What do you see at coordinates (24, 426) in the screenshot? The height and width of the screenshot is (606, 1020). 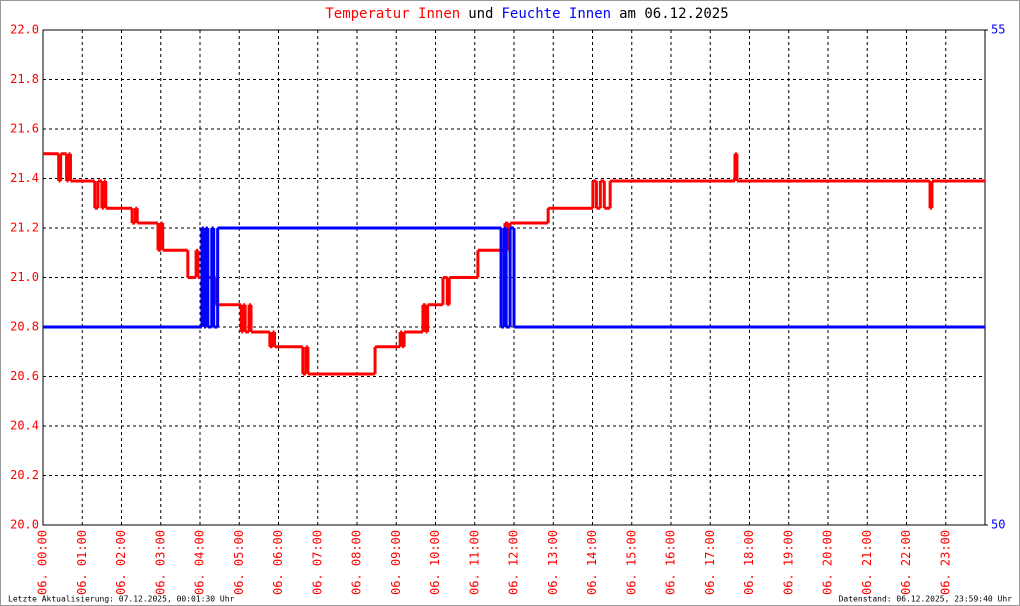 I see `y-tick-label: 20.4` at bounding box center [24, 426].